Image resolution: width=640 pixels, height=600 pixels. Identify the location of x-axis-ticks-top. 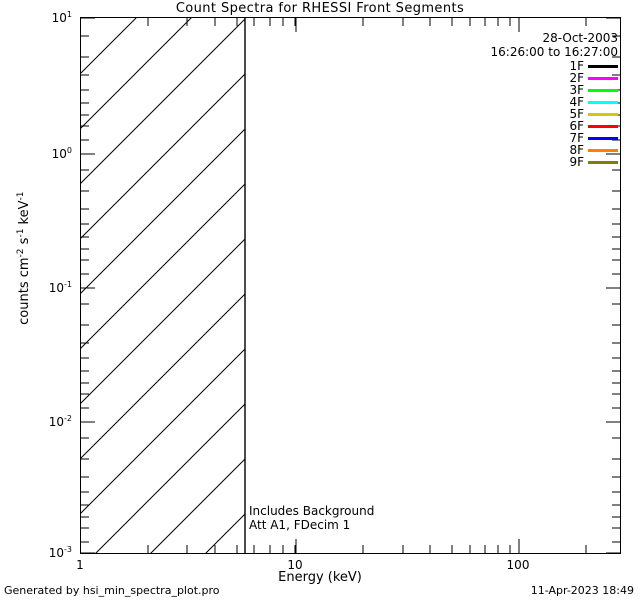
(367, 25).